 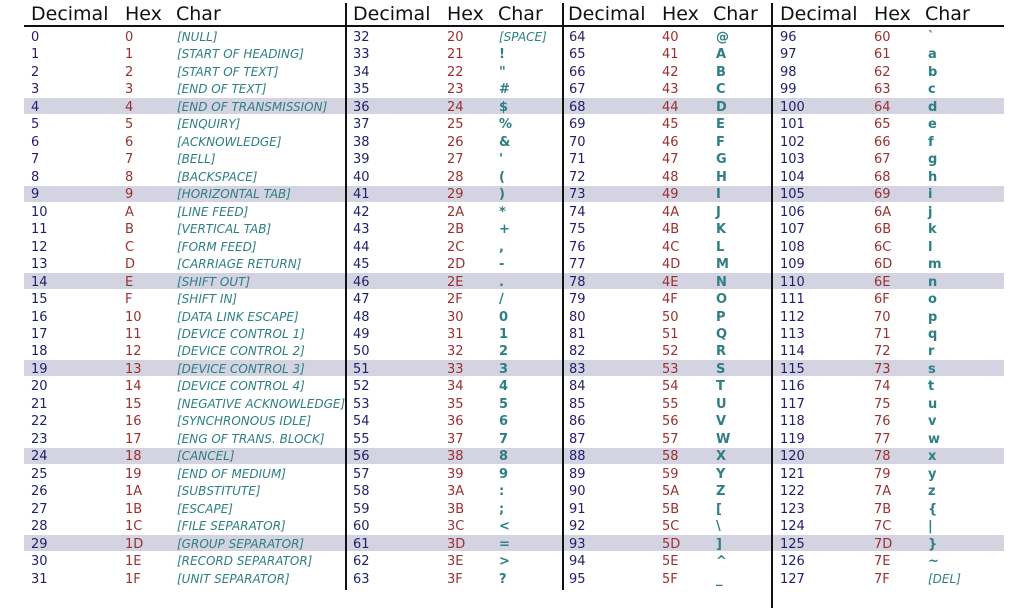 I want to click on hex-cell: 74, so click(x=882, y=387).